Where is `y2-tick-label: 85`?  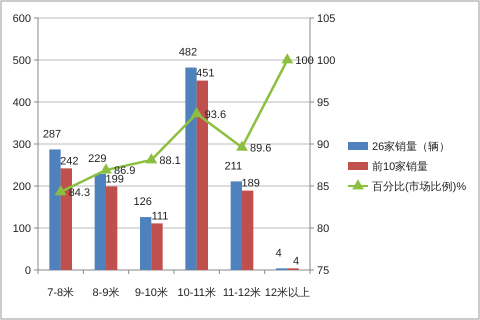 y2-tick-label: 85 is located at coordinates (323, 187).